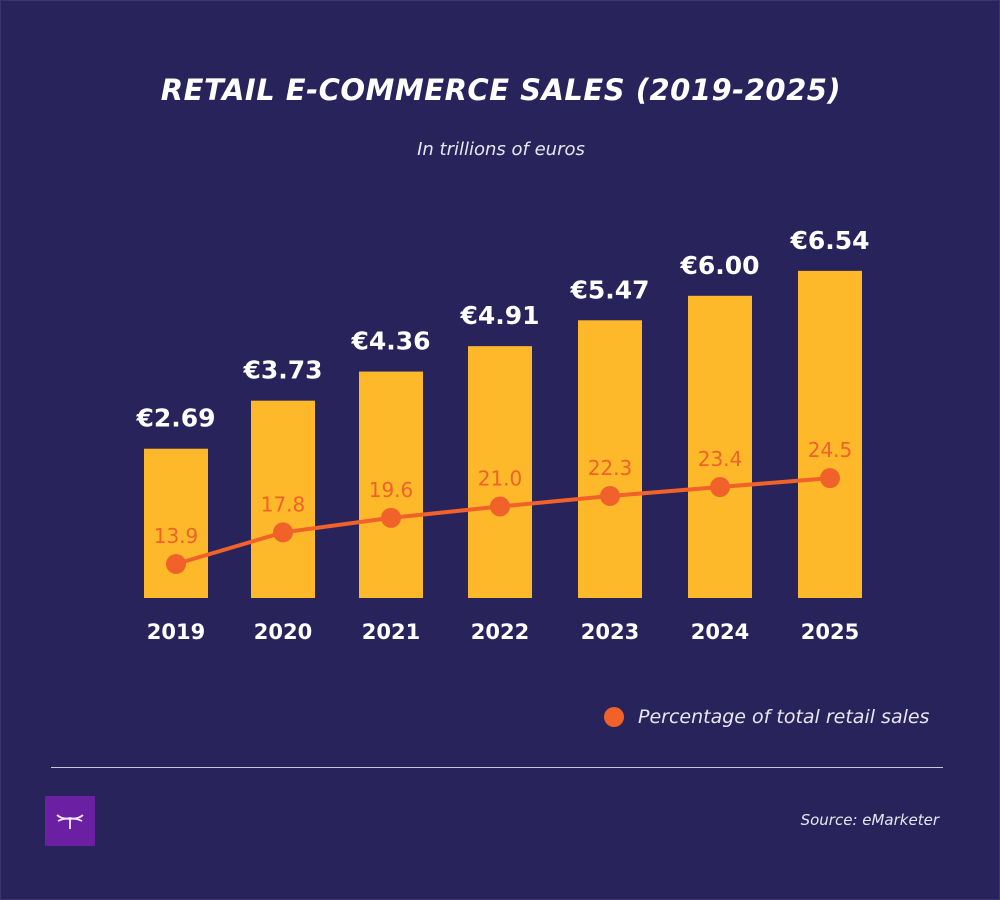 Image resolution: width=1000 pixels, height=900 pixels. What do you see at coordinates (176, 632) in the screenshot?
I see `x-tick-label: 2019` at bounding box center [176, 632].